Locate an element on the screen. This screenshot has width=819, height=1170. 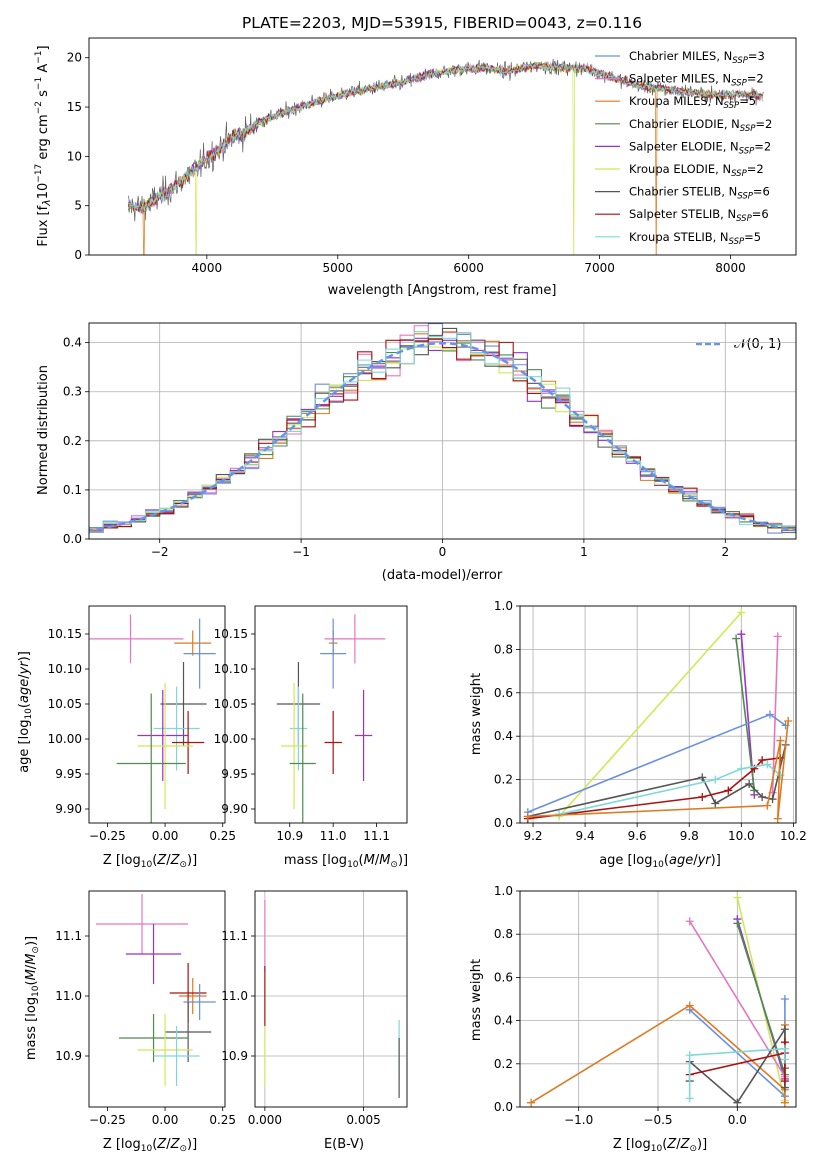
normal-curve is located at coordinates (442, 436).